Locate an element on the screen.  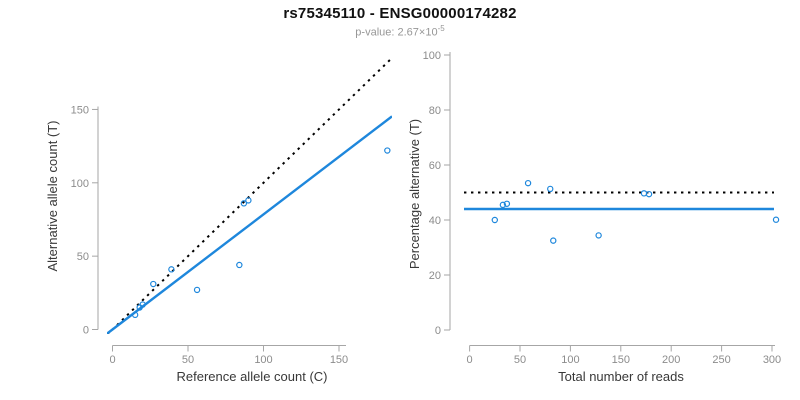
figure-subtitle: p-value: 2.67×10-5 is located at coordinates (400, 31).